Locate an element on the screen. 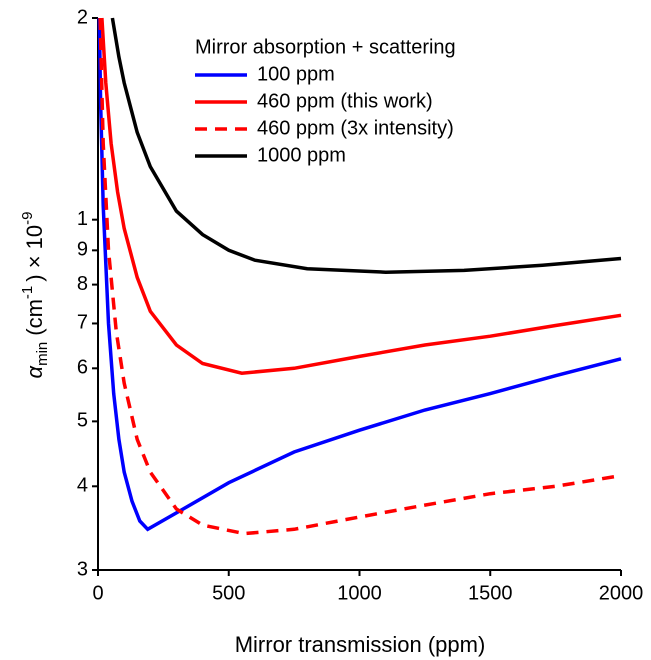  y-axis-label: αmin (cm-1 ) × 10-9 is located at coordinates (35, 295).